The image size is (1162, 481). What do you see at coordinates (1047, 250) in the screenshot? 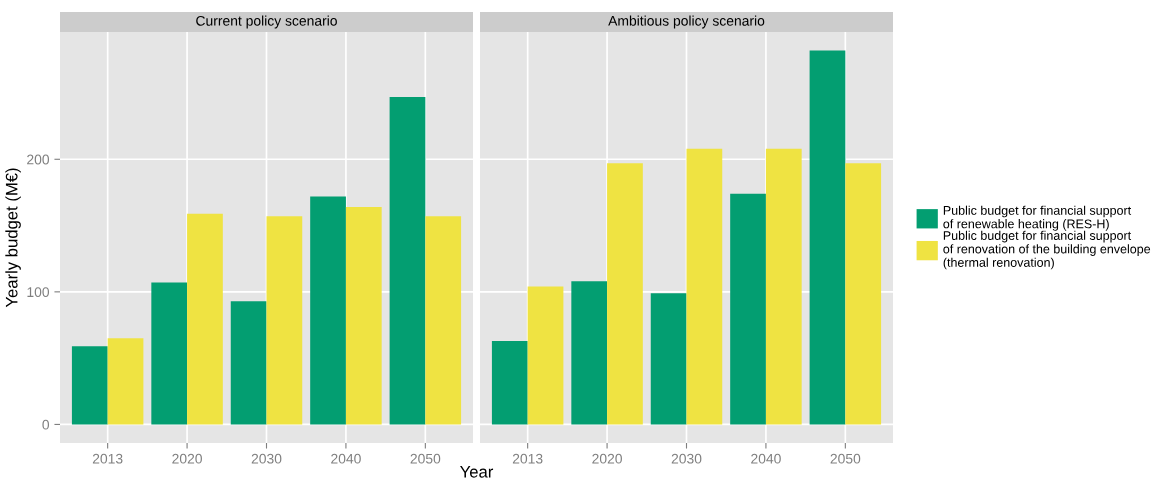
I see `legend-label: Public budget for financial support of renovation of the building envelope (thermal renovation)` at bounding box center [1047, 250].